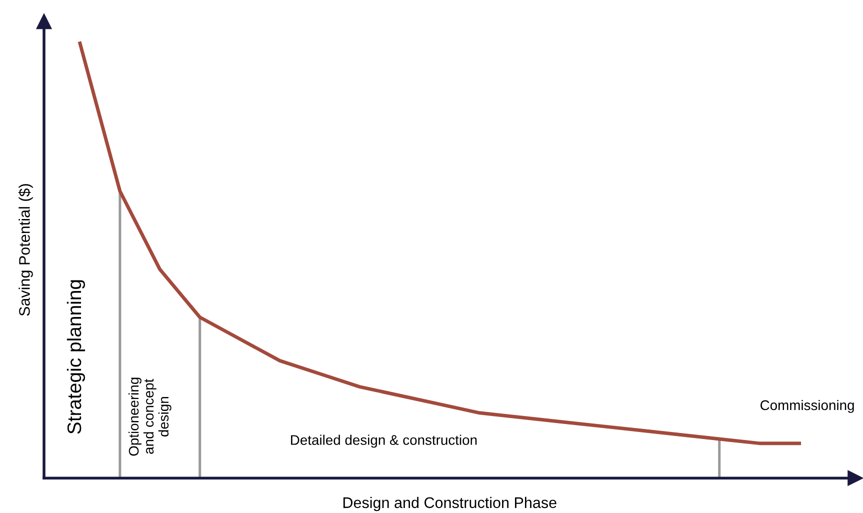 Image resolution: width=863 pixels, height=513 pixels. I want to click on annotation: Optioneering and concept design, so click(150, 417).